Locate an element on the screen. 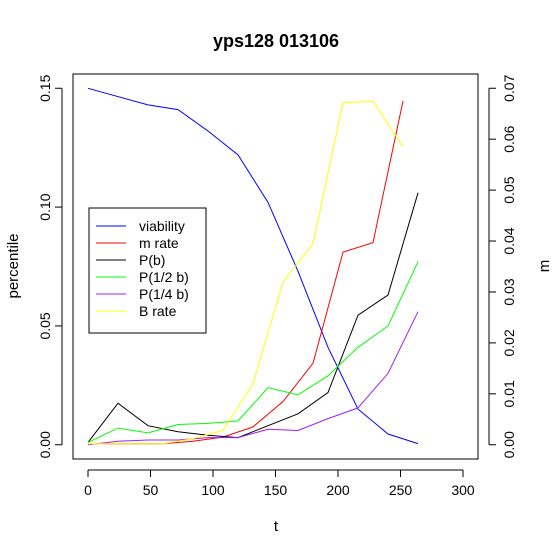  legend-label-viability: viability is located at coordinates (162, 226).